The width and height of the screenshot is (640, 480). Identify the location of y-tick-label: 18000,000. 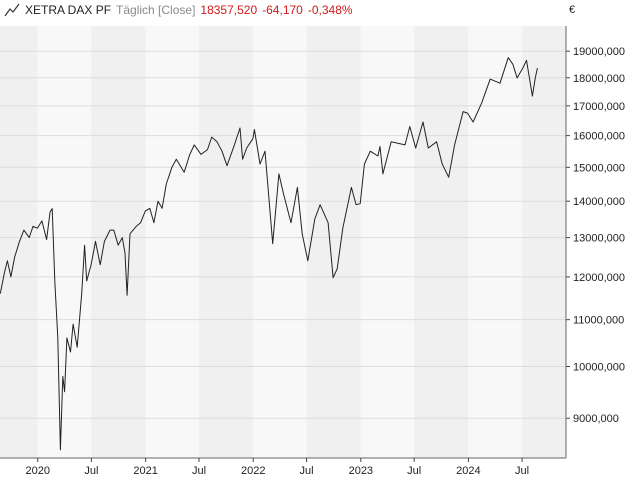
(599, 79).